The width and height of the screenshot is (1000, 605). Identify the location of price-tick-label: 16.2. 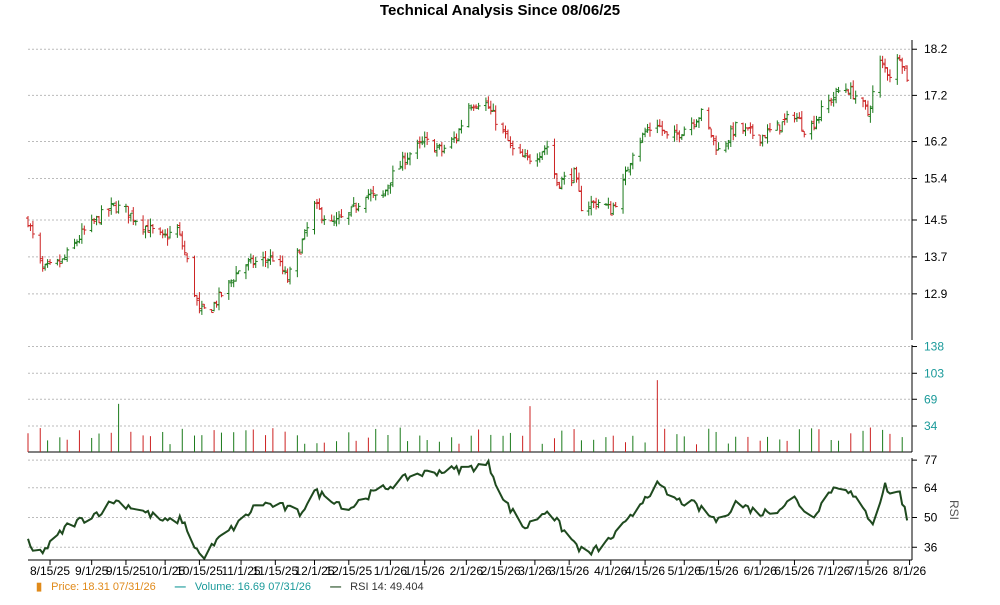
(936, 142).